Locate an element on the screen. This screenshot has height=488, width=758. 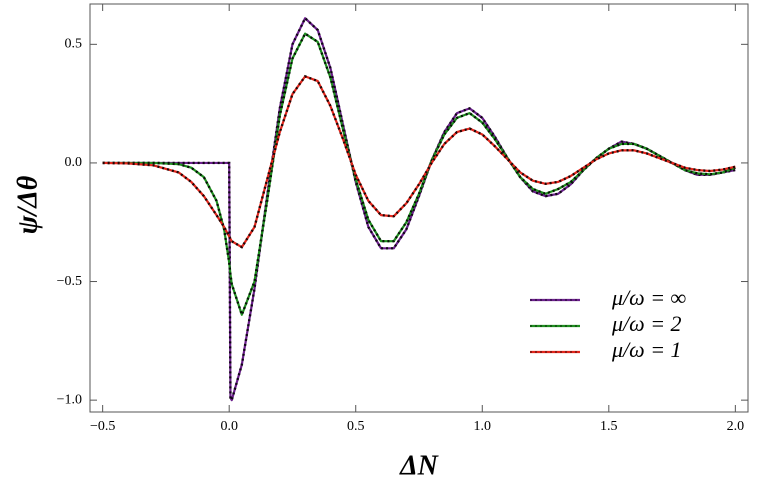
x-tick-label: 0.0 is located at coordinates (229, 426).